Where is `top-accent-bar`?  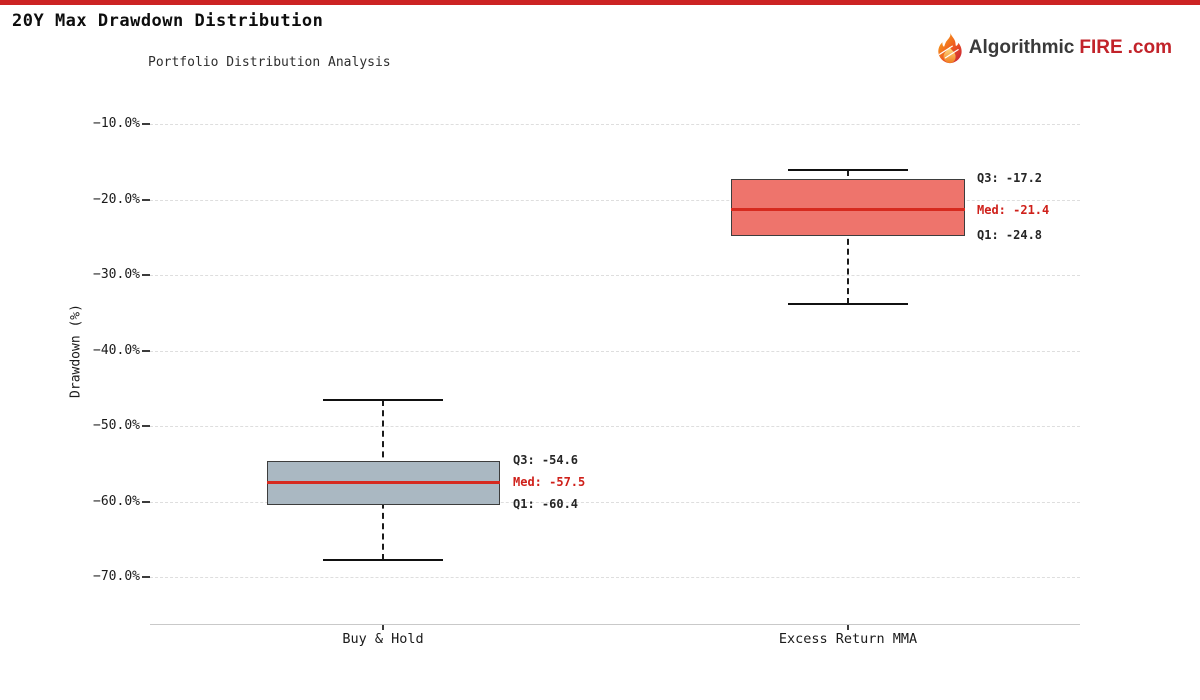
top-accent-bar is located at coordinates (600, 2).